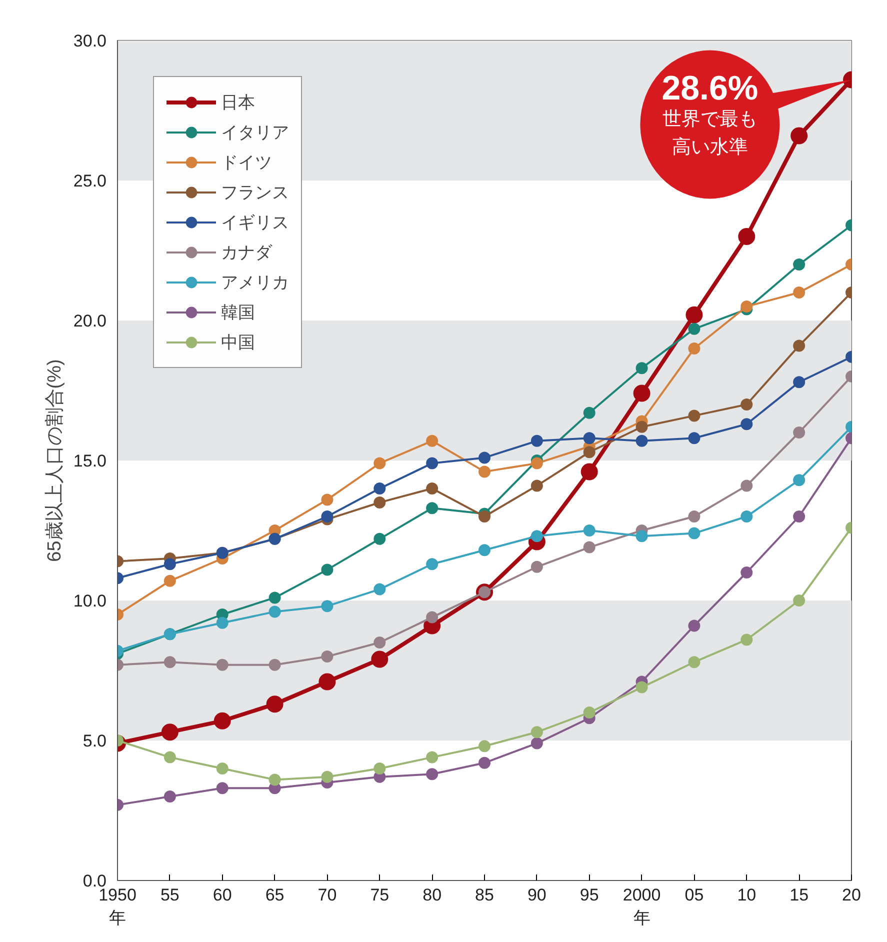 The image size is (887, 942). What do you see at coordinates (117, 907) in the screenshot?
I see `x-tick-label: 1950 年` at bounding box center [117, 907].